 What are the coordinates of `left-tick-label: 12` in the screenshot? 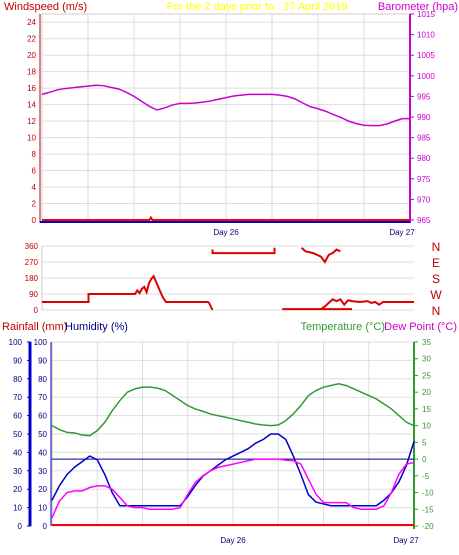 It's located at (31, 121).